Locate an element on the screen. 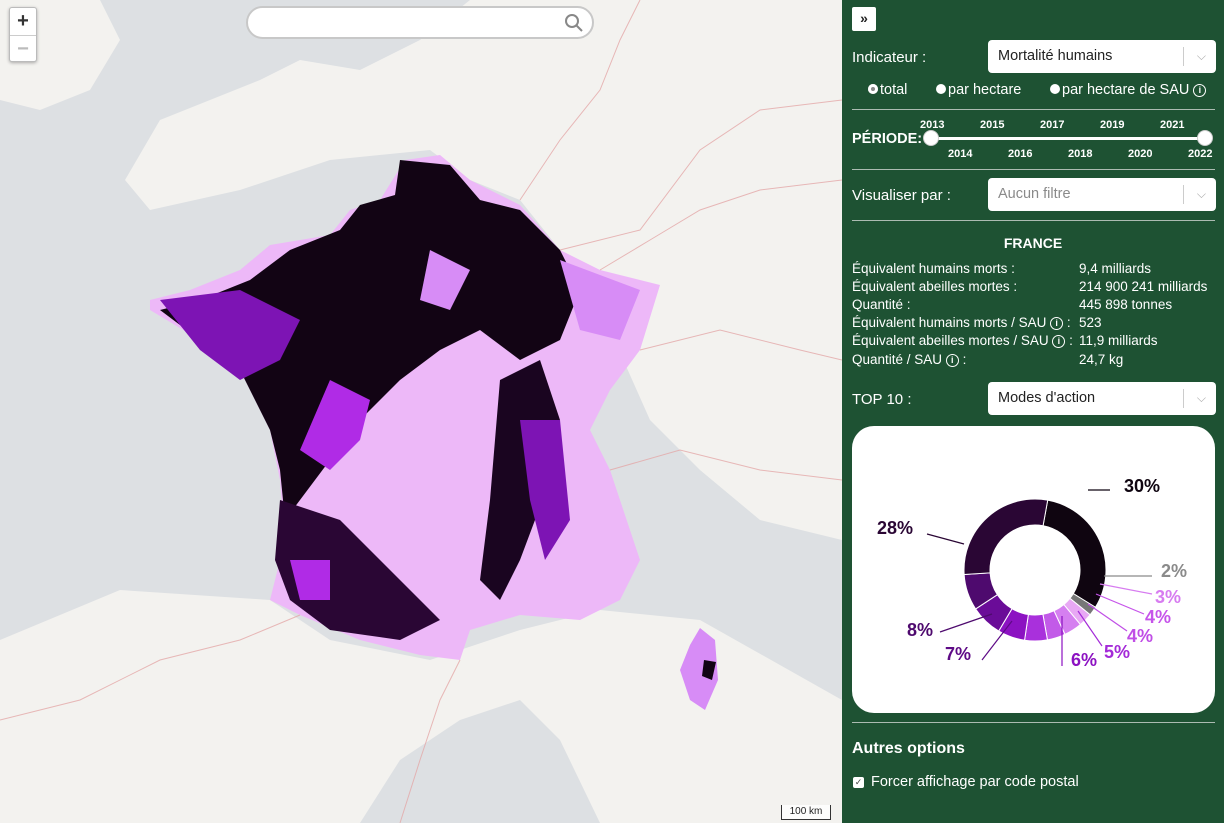  zoom-control: + − is located at coordinates (23, 34).